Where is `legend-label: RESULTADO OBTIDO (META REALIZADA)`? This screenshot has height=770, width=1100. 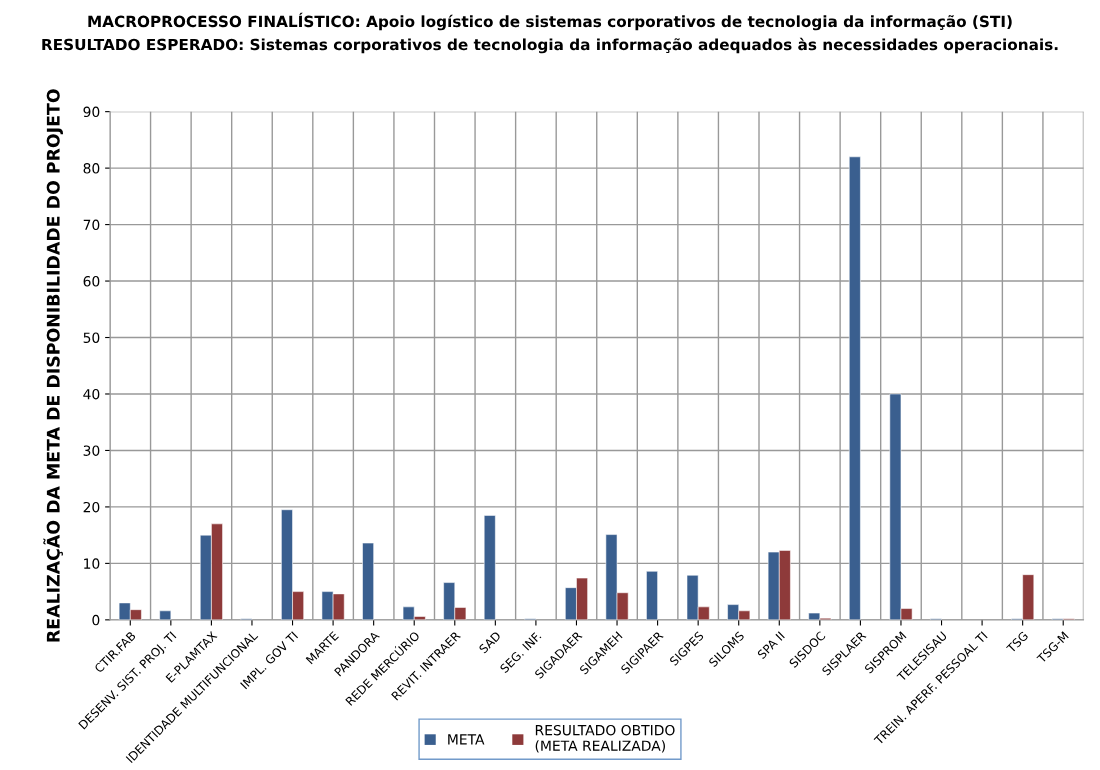 legend-label: RESULTADO OBTIDO (META REALIZADA) is located at coordinates (605, 738).